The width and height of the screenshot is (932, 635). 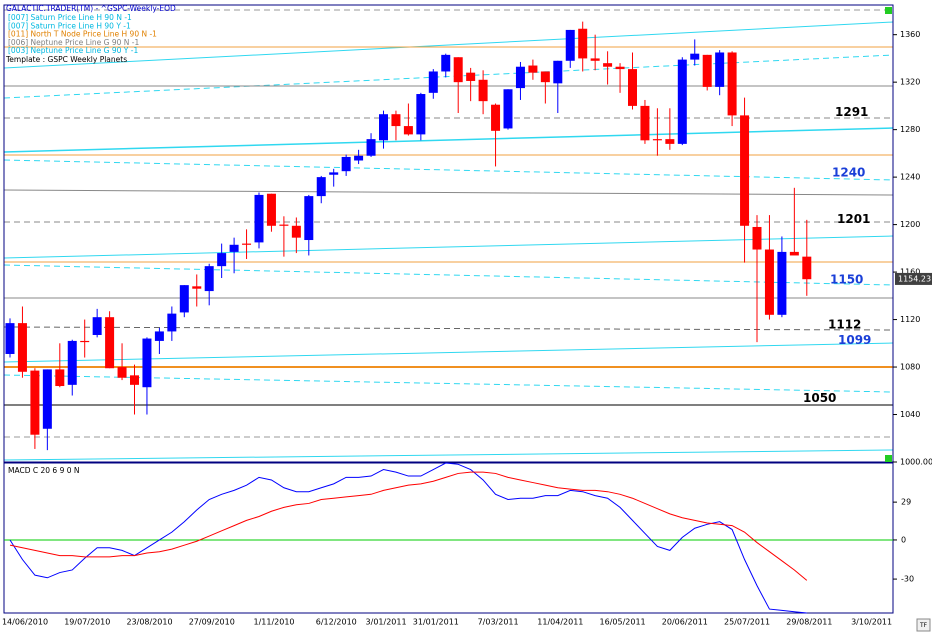 What do you see at coordinates (848, 173) in the screenshot?
I see `level-label: 1240` at bounding box center [848, 173].